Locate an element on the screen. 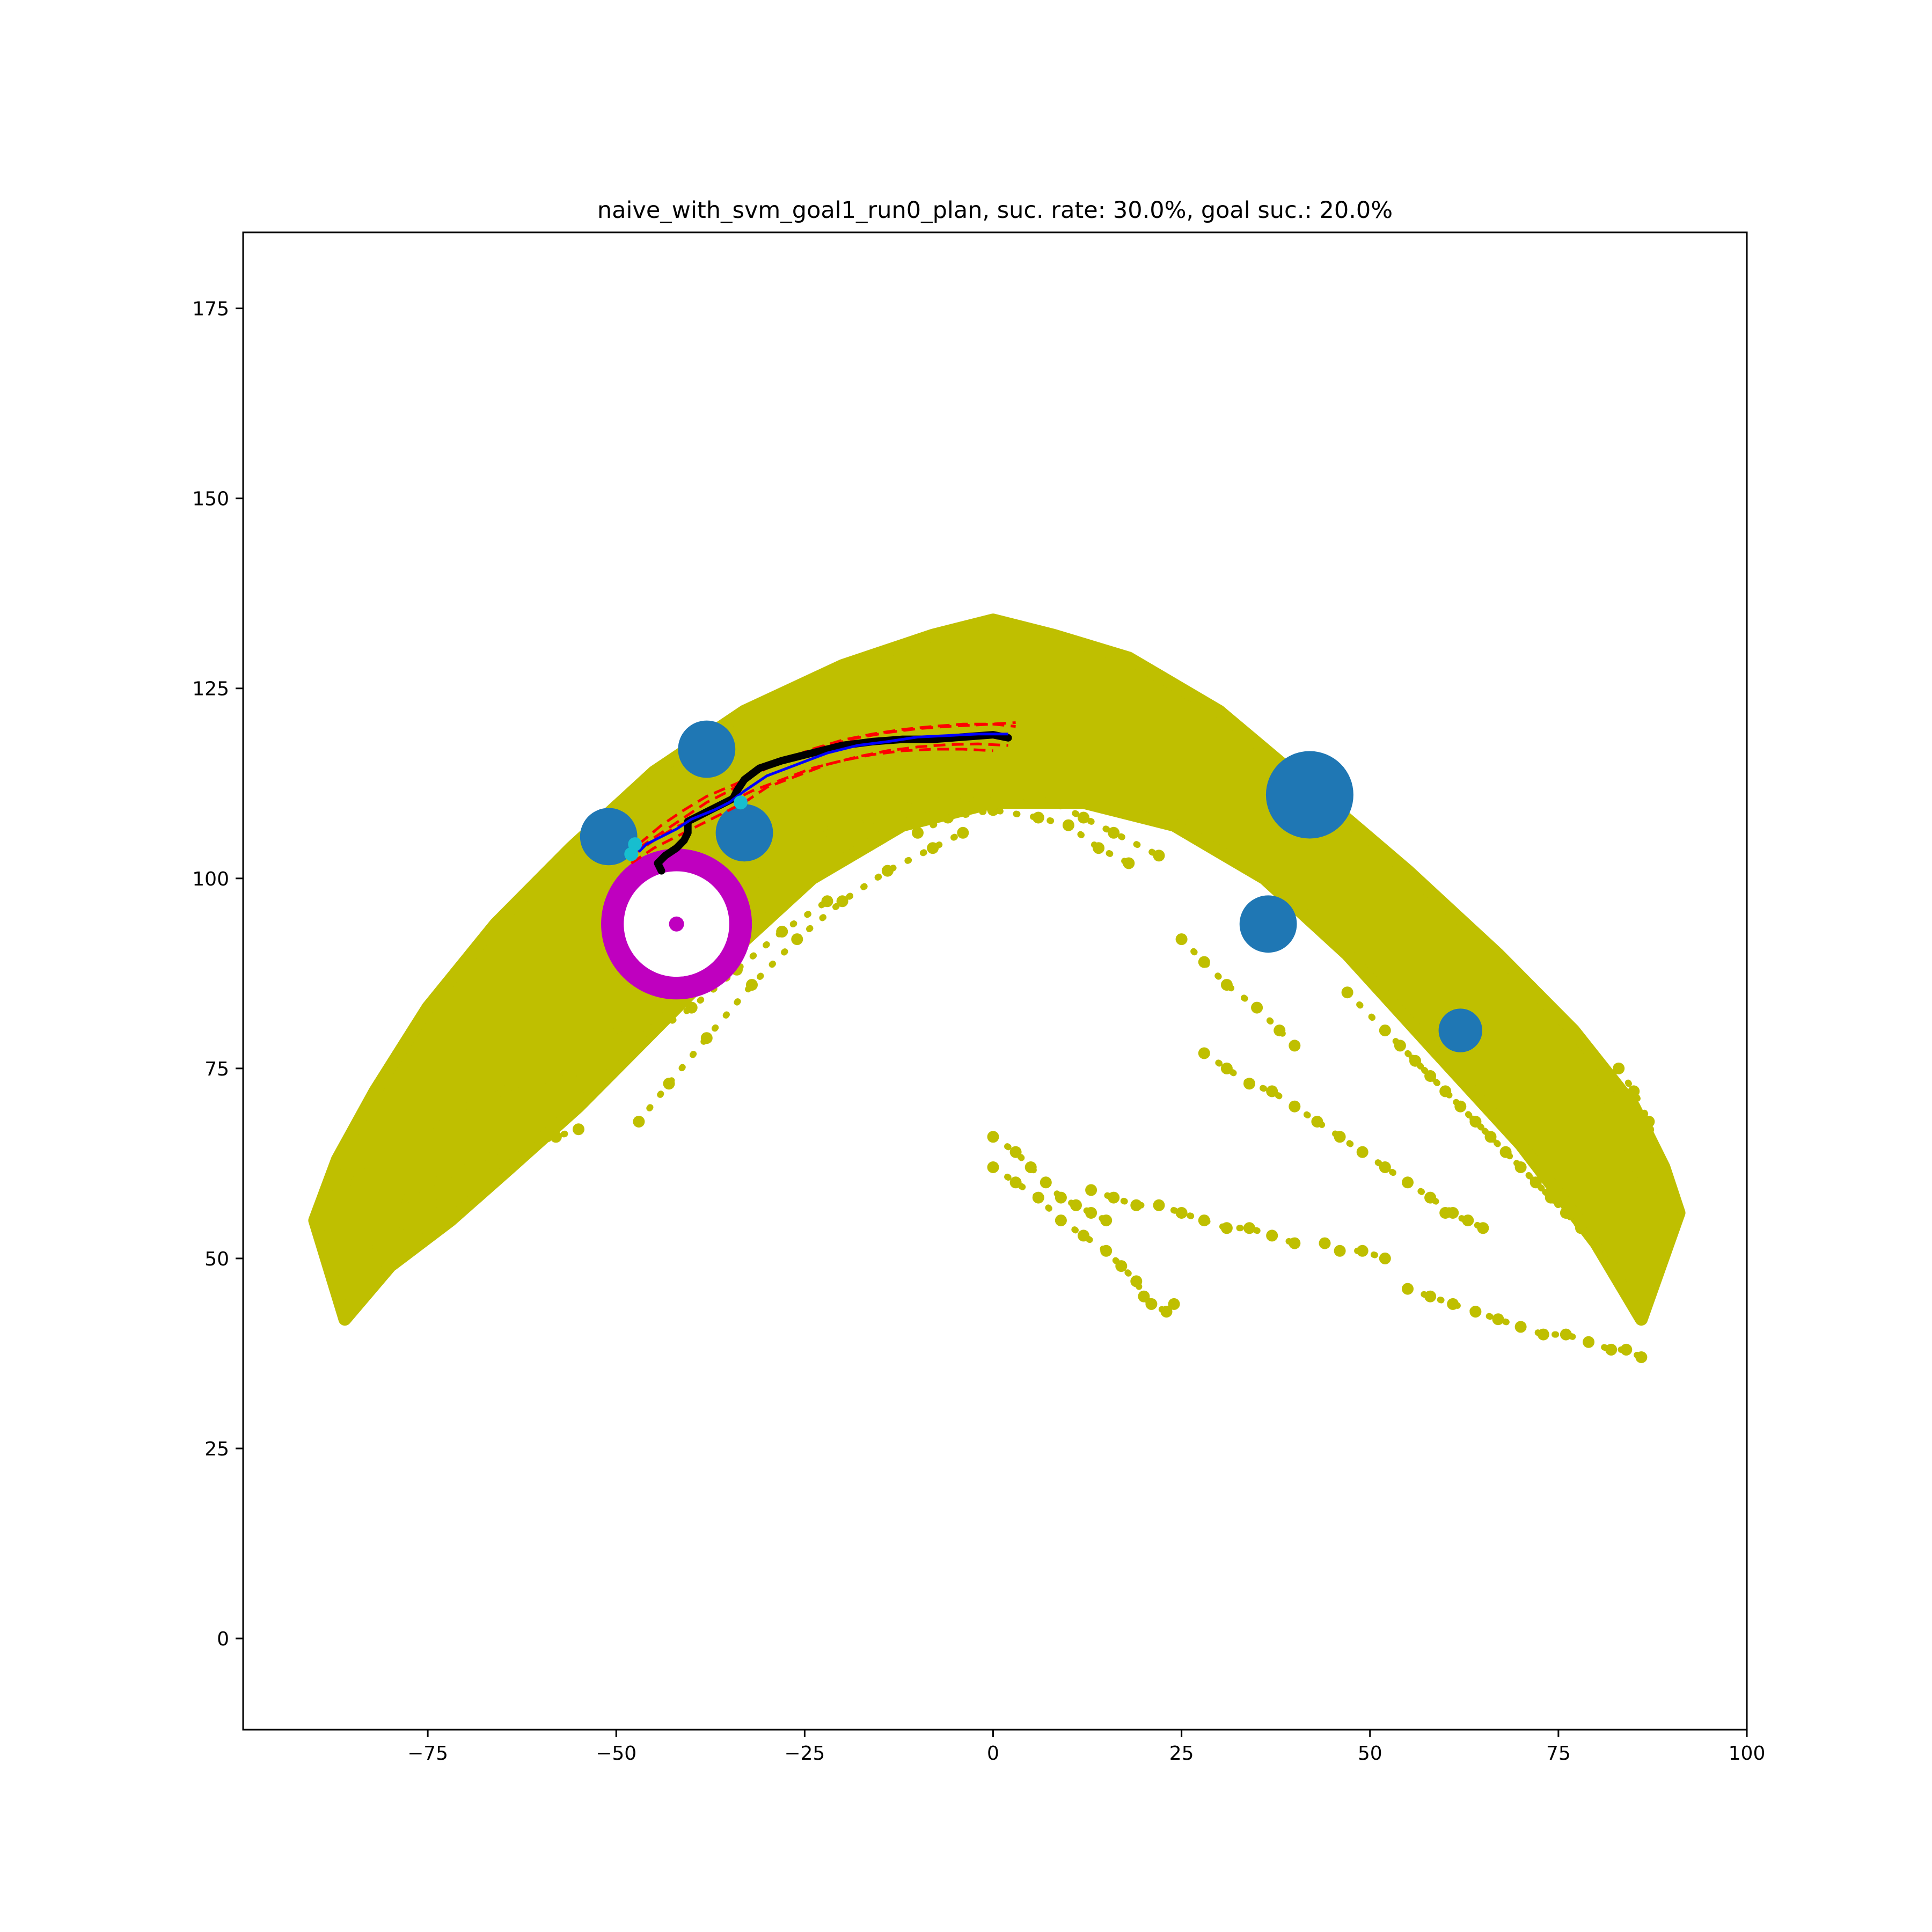  x-tick-label: 25 is located at coordinates (1181, 1754).